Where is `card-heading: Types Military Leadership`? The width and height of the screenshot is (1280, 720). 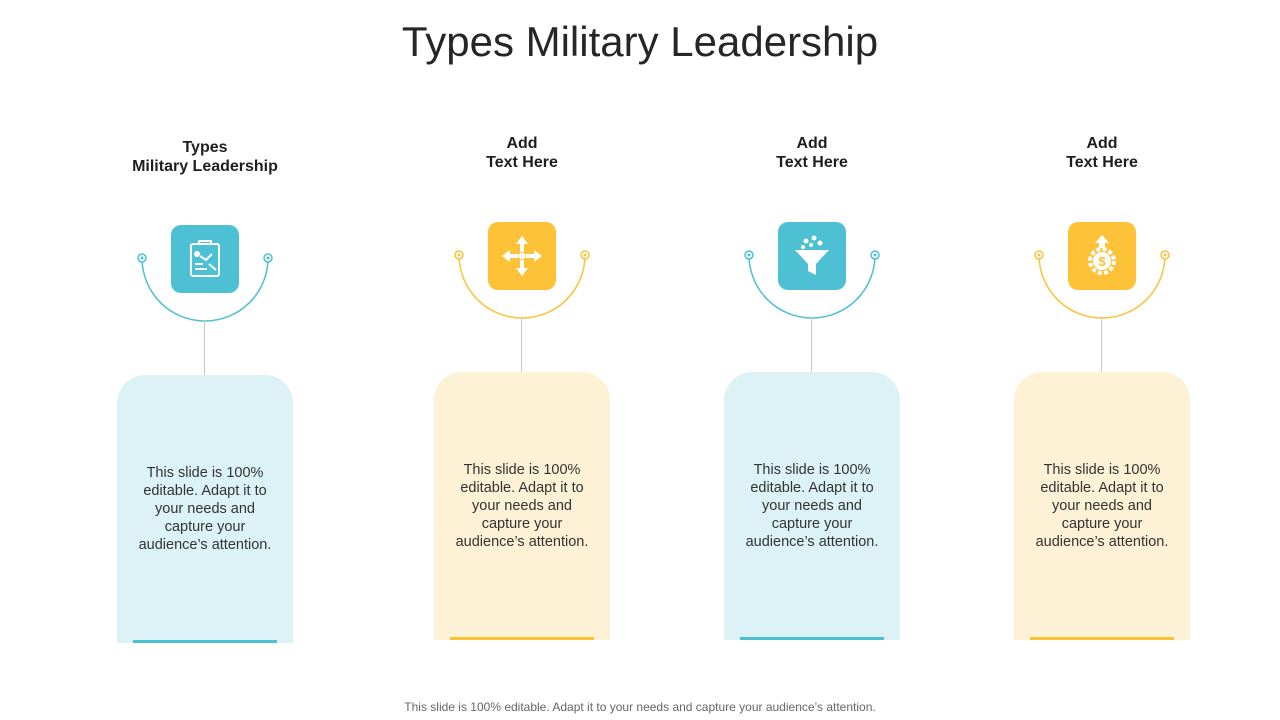 card-heading: Types Military Leadership is located at coordinates (205, 157).